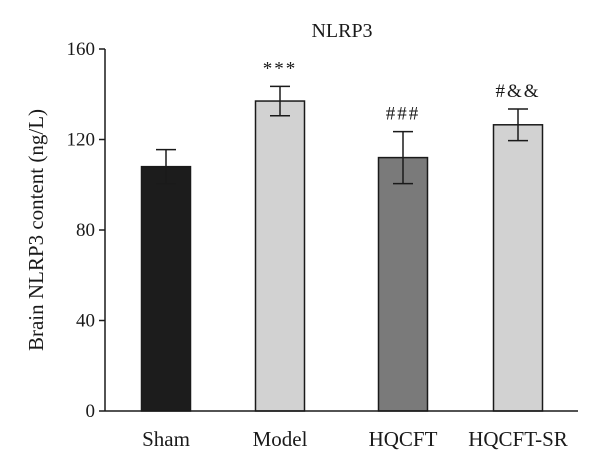  What do you see at coordinates (403, 439) in the screenshot?
I see `x-tick-label: HQCFT` at bounding box center [403, 439].